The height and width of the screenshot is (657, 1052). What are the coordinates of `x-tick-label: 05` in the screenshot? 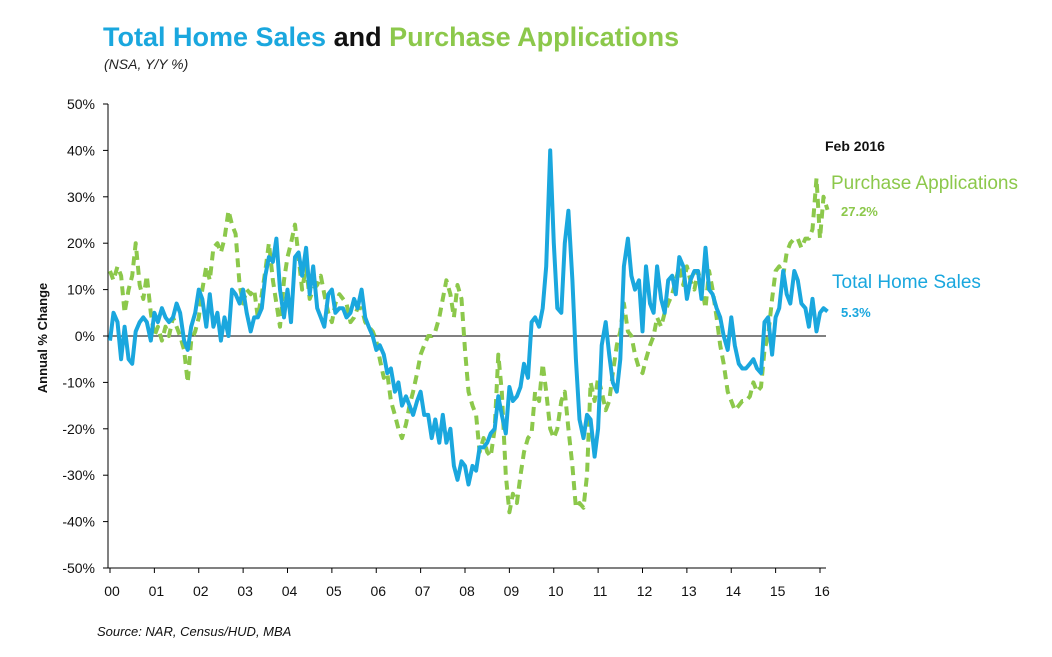 It's located at (334, 591).